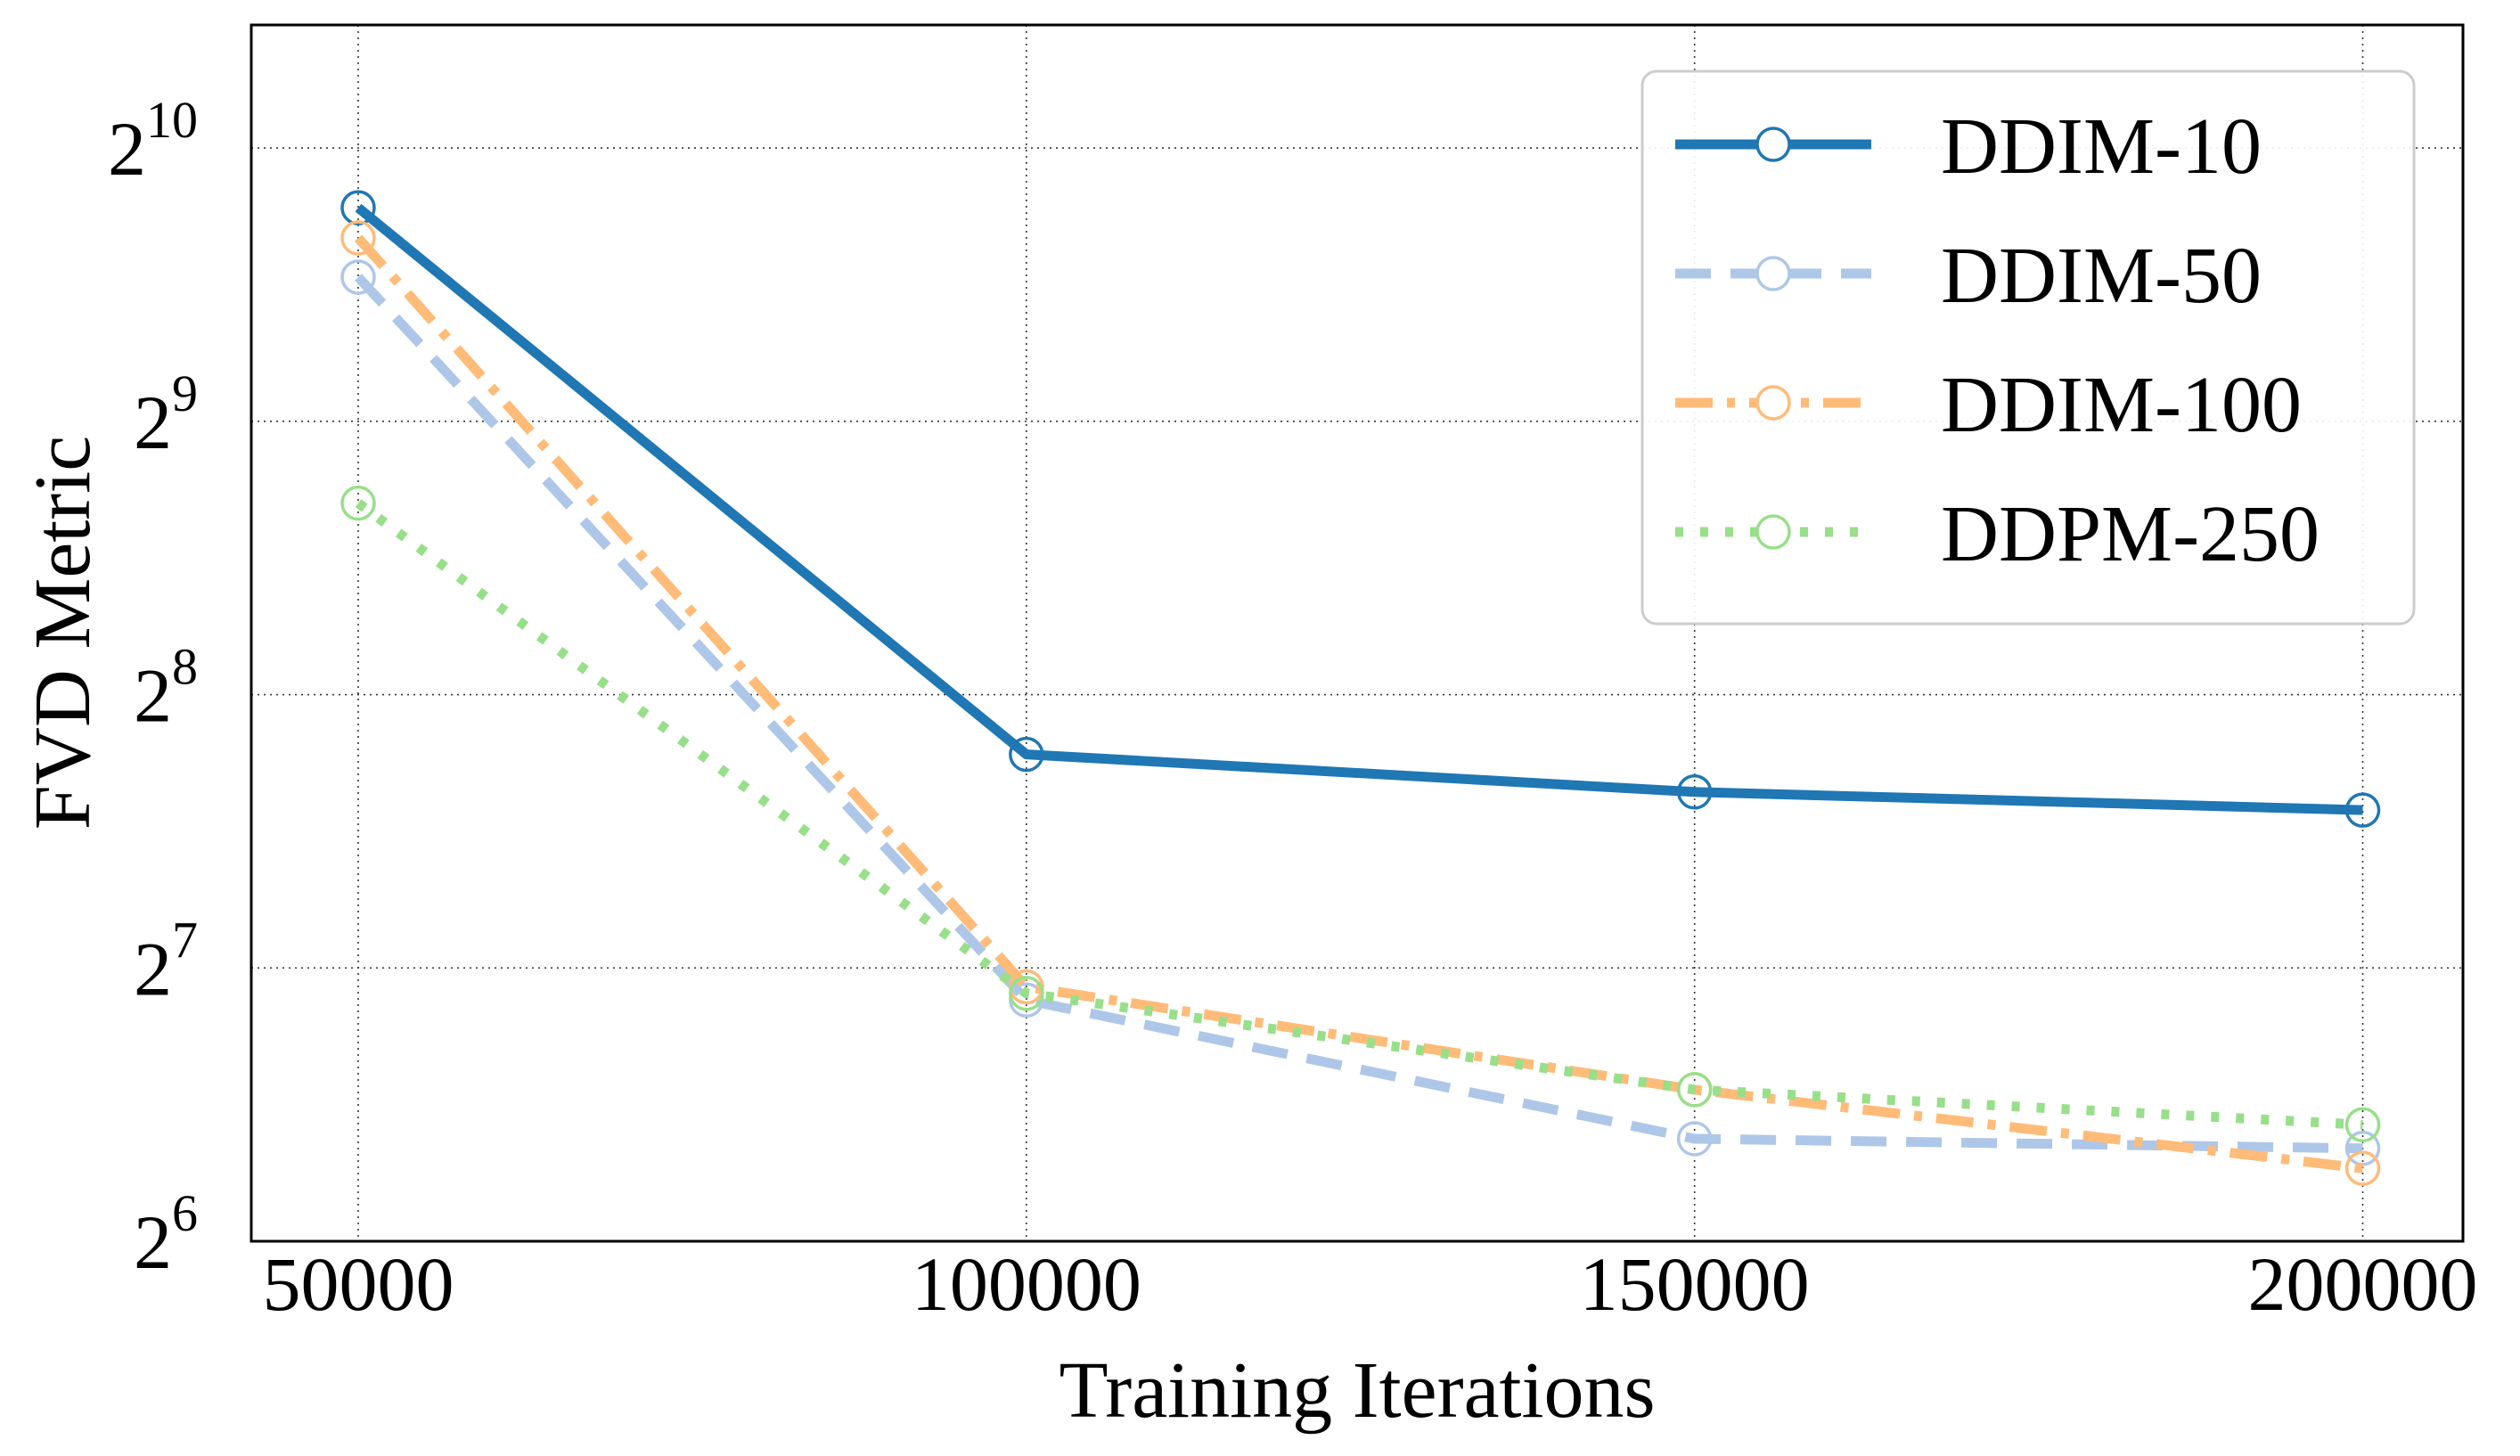 The height and width of the screenshot is (1456, 2520). What do you see at coordinates (2130, 534) in the screenshot?
I see `legend-label-ddpm-250: DDPM-250` at bounding box center [2130, 534].